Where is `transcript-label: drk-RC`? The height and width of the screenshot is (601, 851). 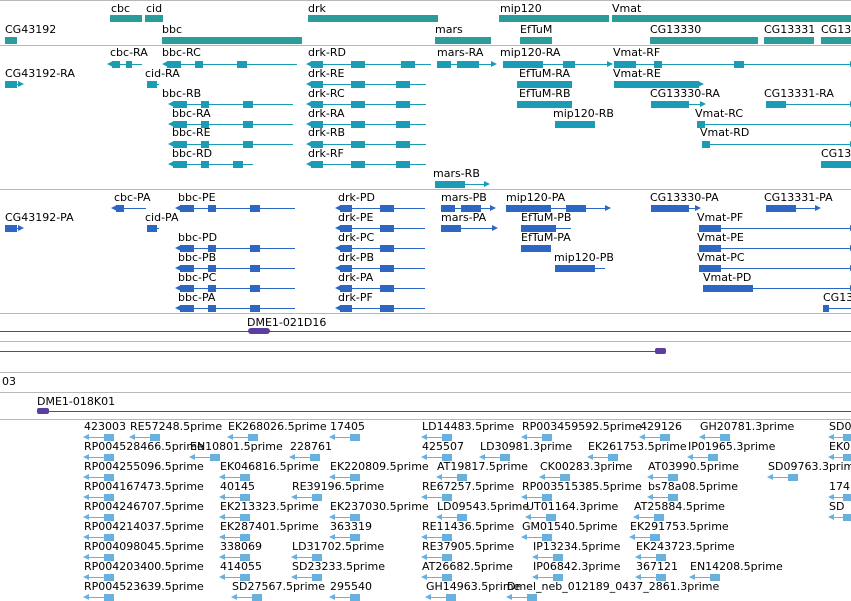 transcript-label: drk-RC is located at coordinates (326, 93).